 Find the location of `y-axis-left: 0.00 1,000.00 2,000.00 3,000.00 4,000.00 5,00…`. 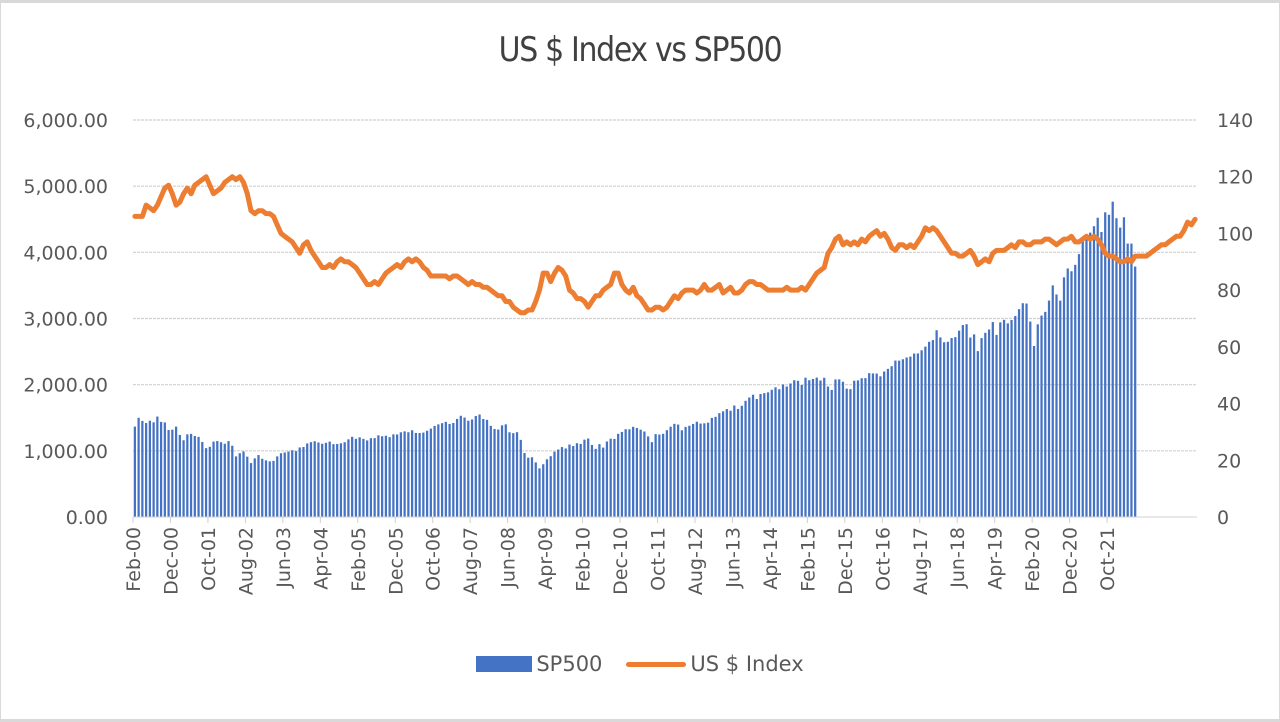

y-axis-left: 0.00 1,000.00 2,000.00 3,000.00 4,000.00 5,00… is located at coordinates (65, 319).